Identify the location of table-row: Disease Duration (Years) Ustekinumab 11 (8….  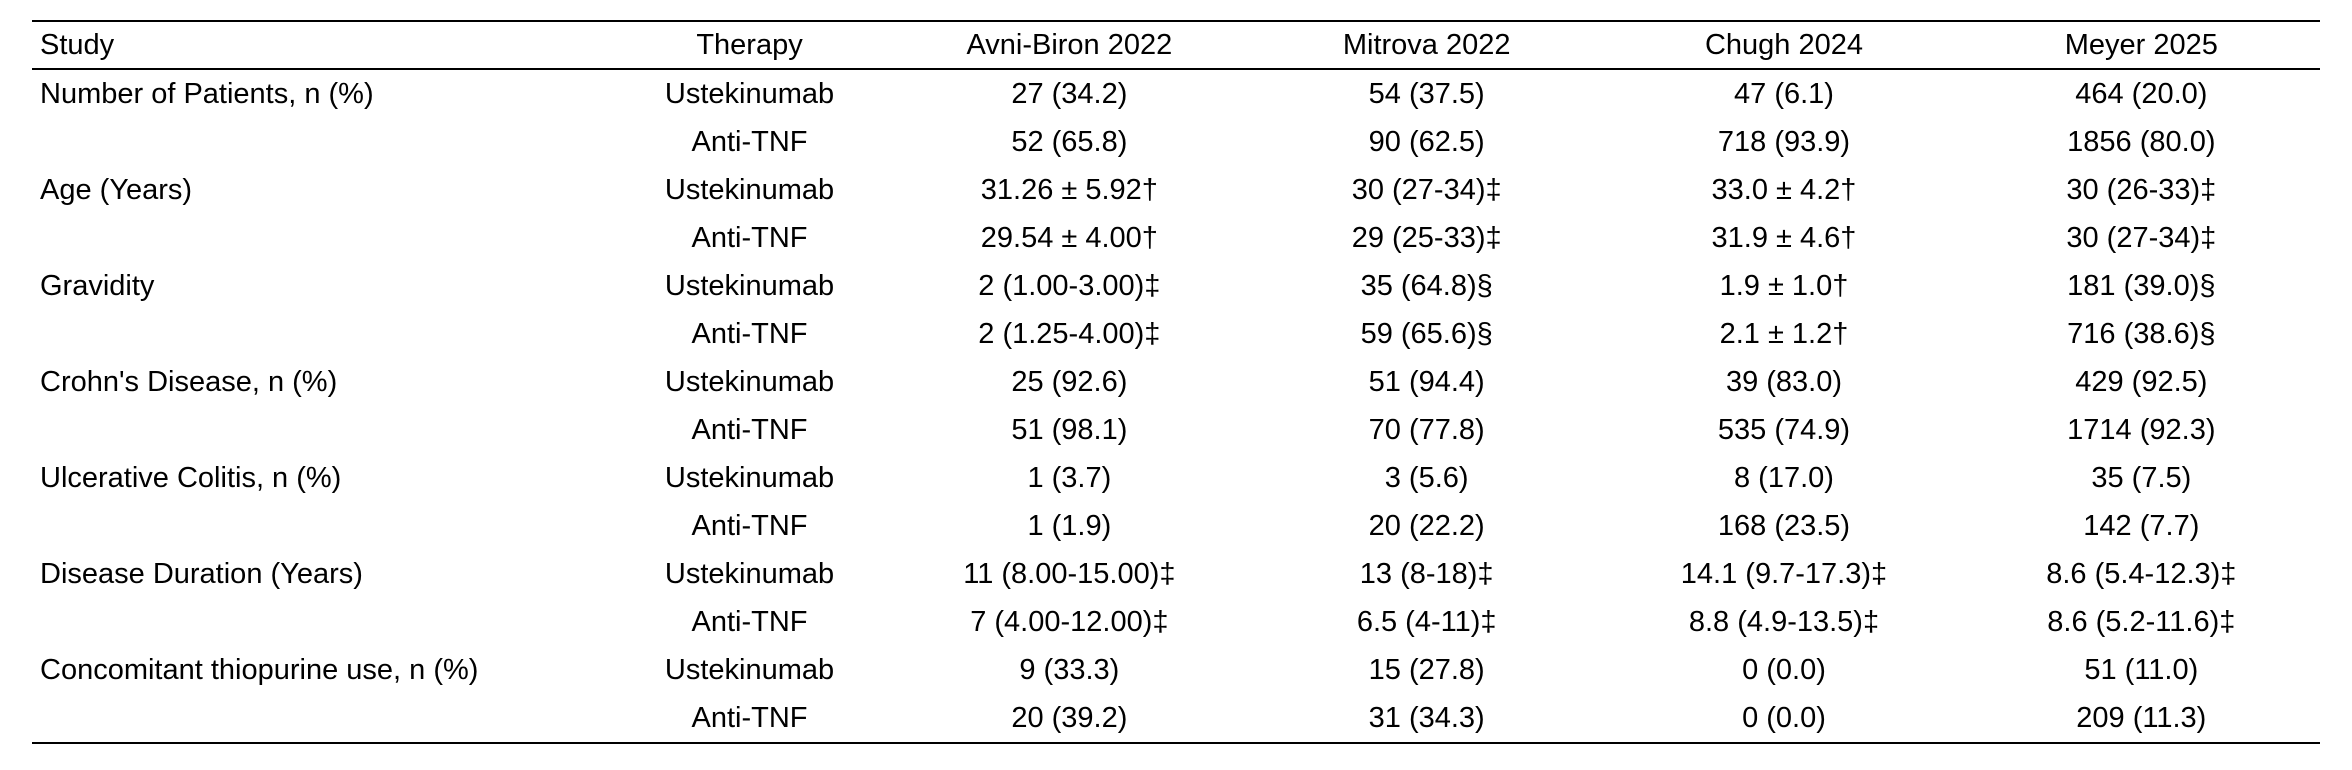
(1176, 574).